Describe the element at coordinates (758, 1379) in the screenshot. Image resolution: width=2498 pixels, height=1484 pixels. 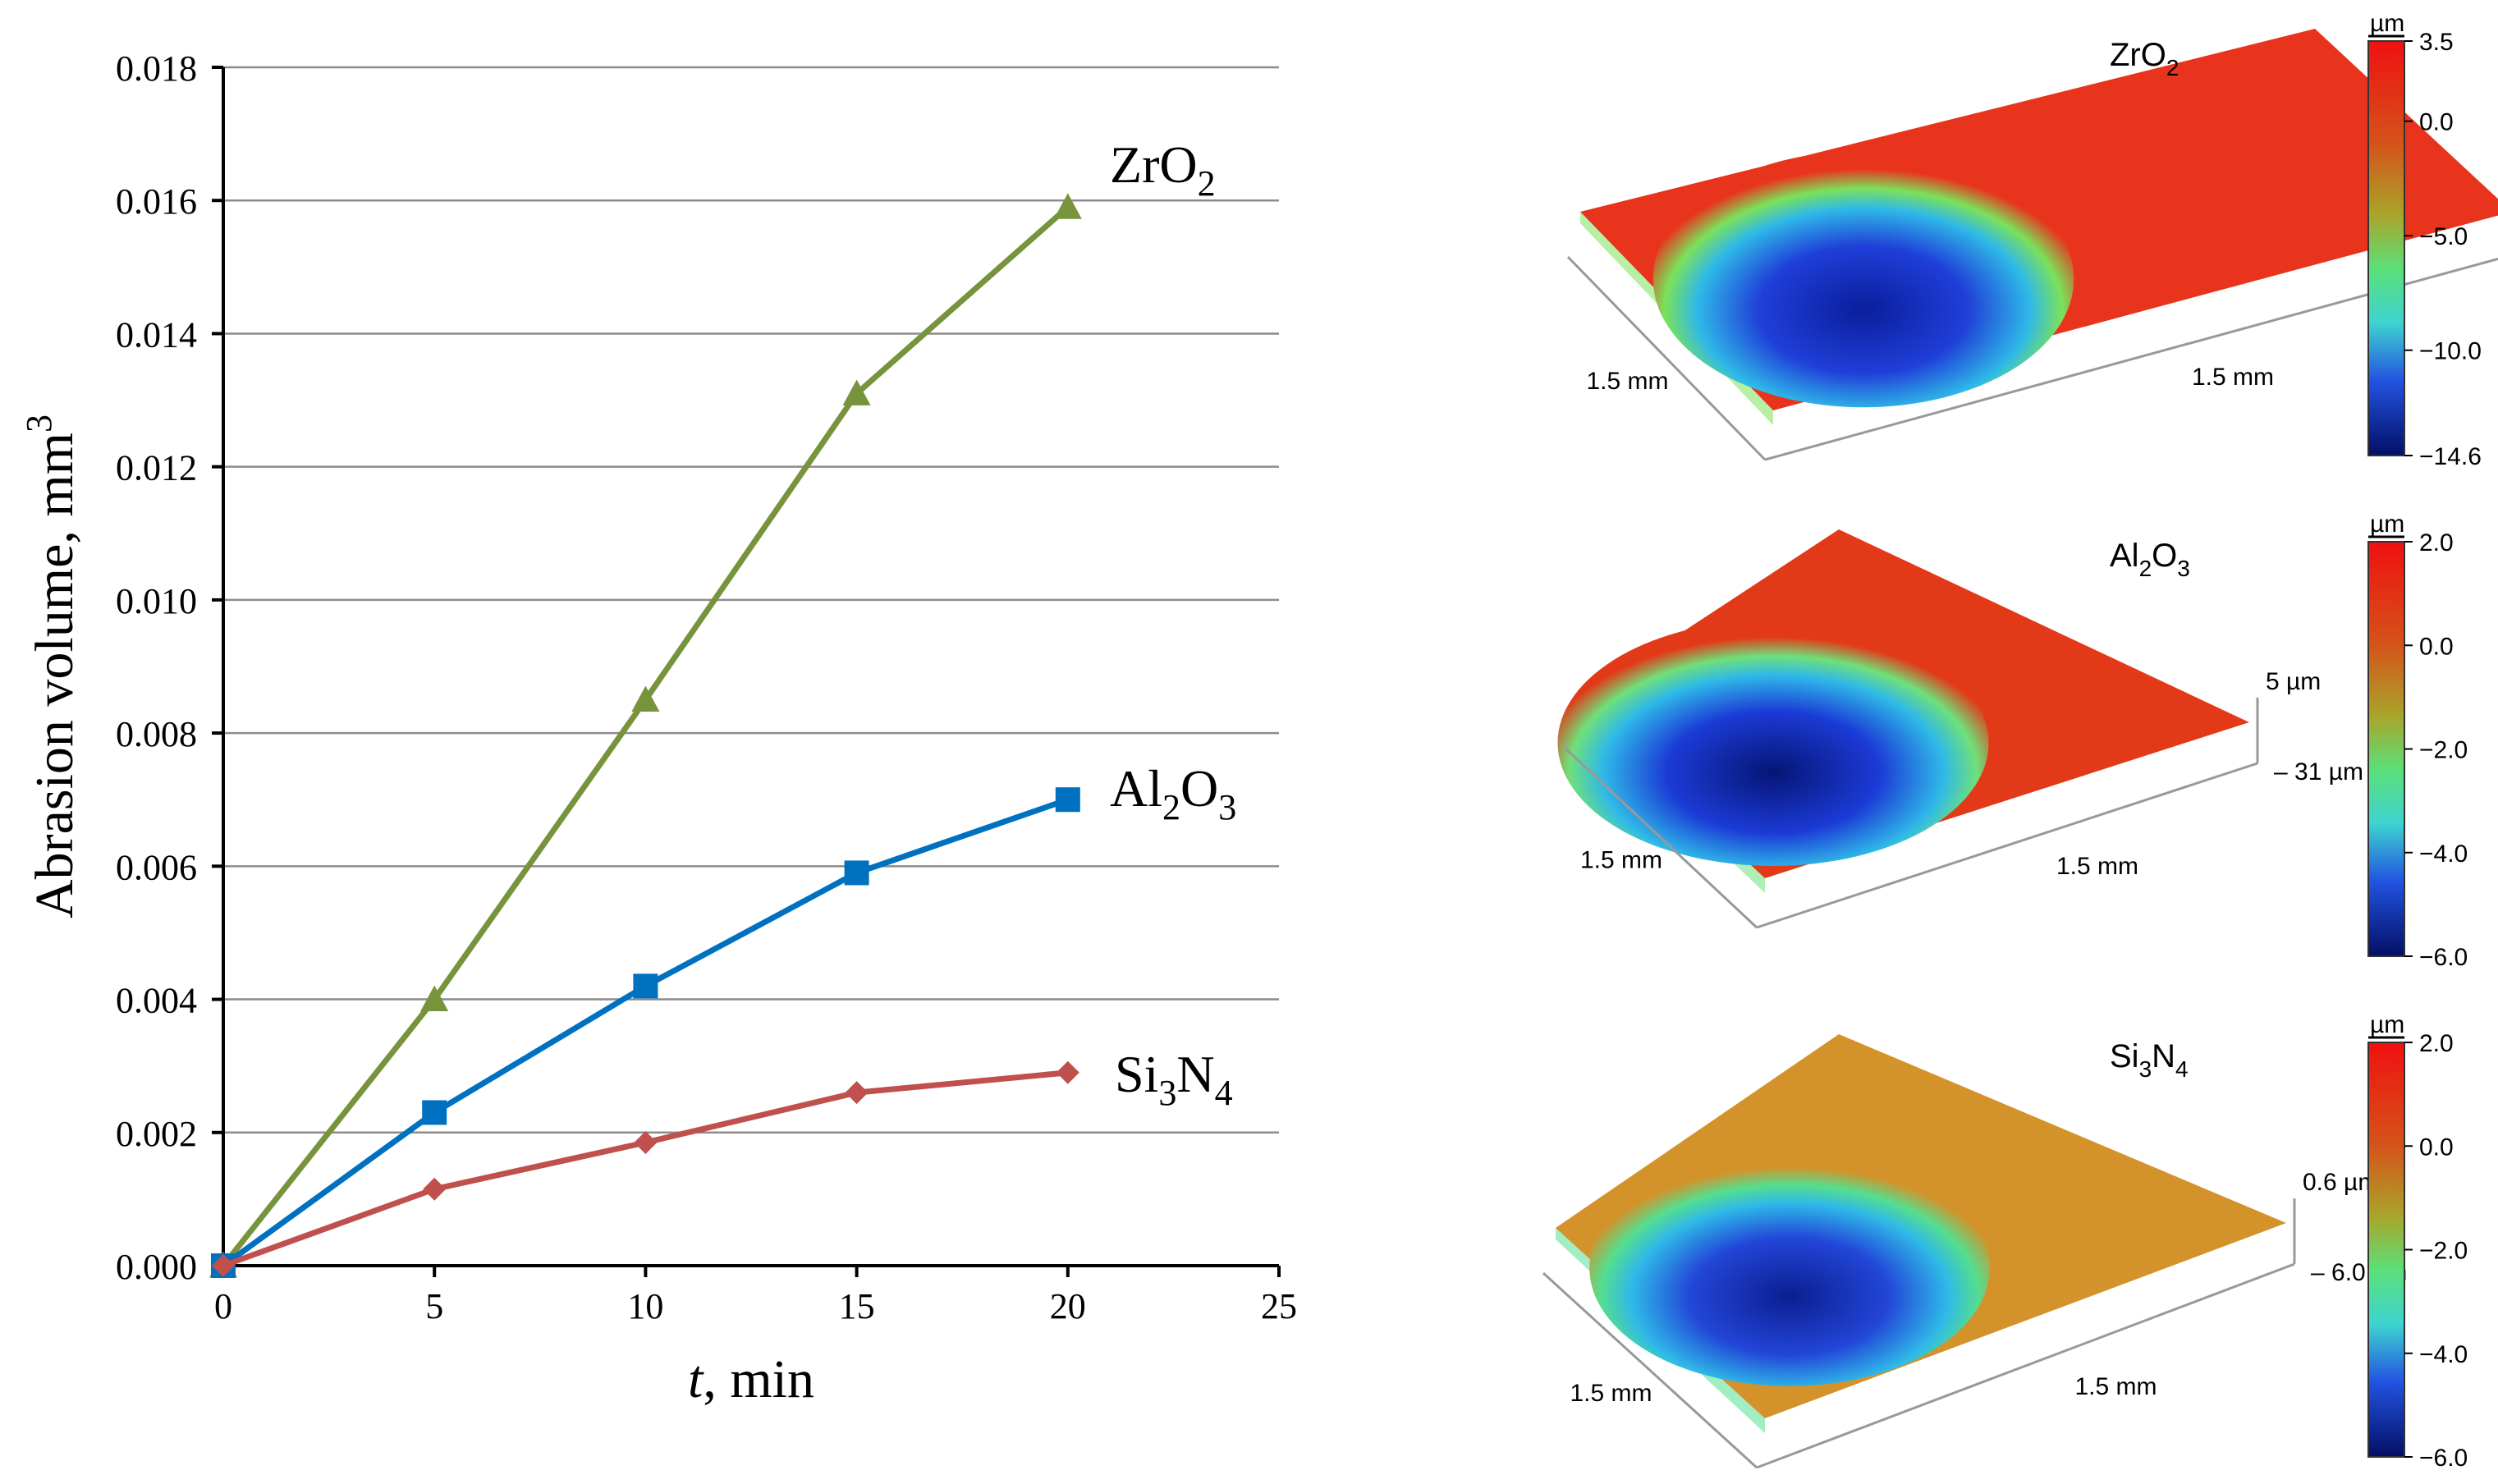
I see `x-axis-title-unit: , min` at that location.